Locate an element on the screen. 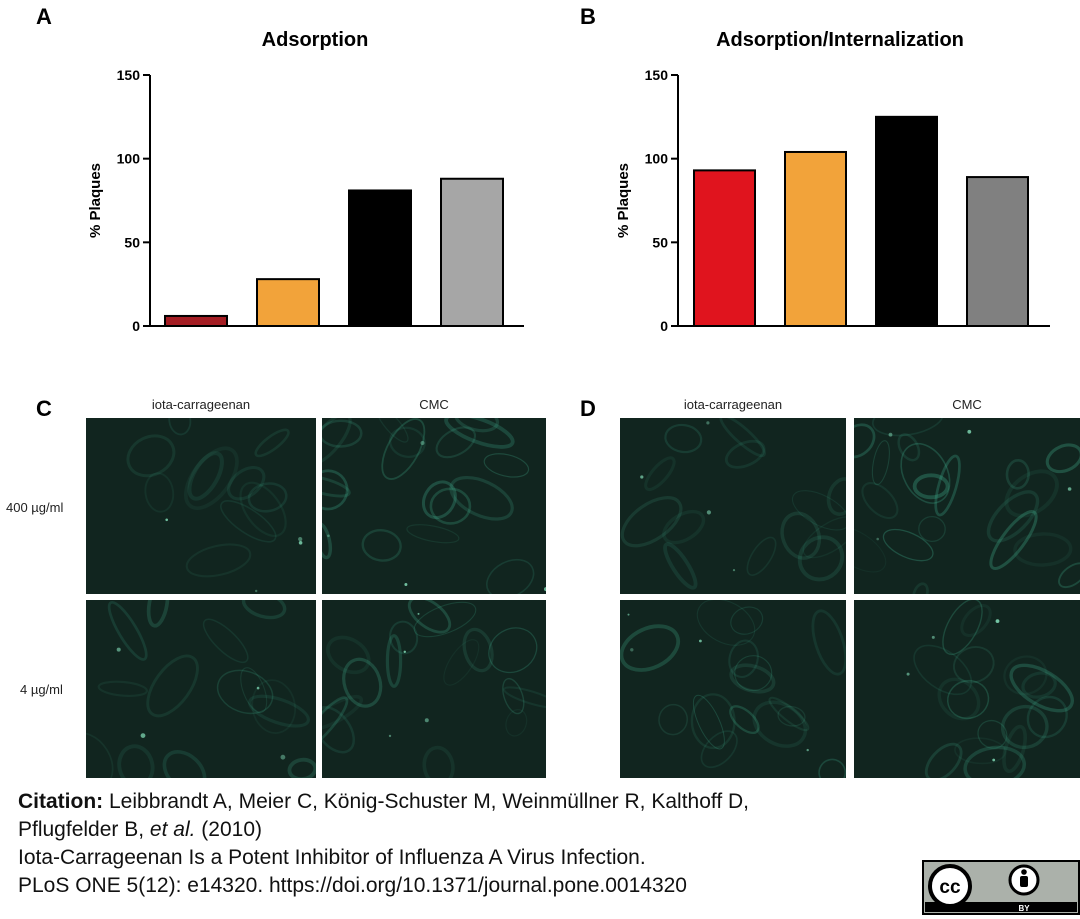  person-icon-head is located at coordinates (1024, 872).